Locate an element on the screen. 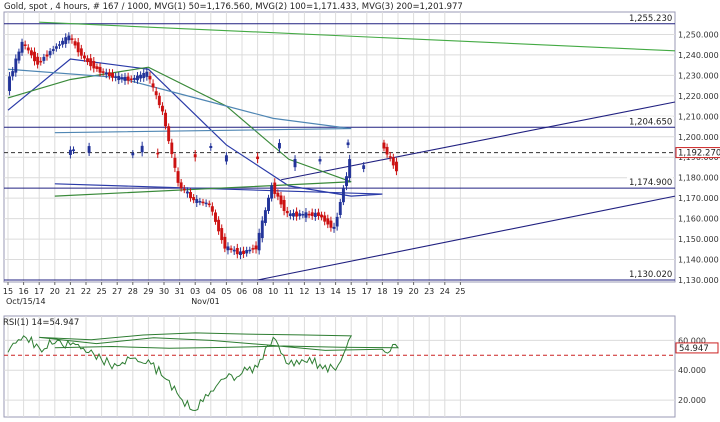 The height and width of the screenshot is (422, 720). time-tick-label: 20 is located at coordinates (55, 291).